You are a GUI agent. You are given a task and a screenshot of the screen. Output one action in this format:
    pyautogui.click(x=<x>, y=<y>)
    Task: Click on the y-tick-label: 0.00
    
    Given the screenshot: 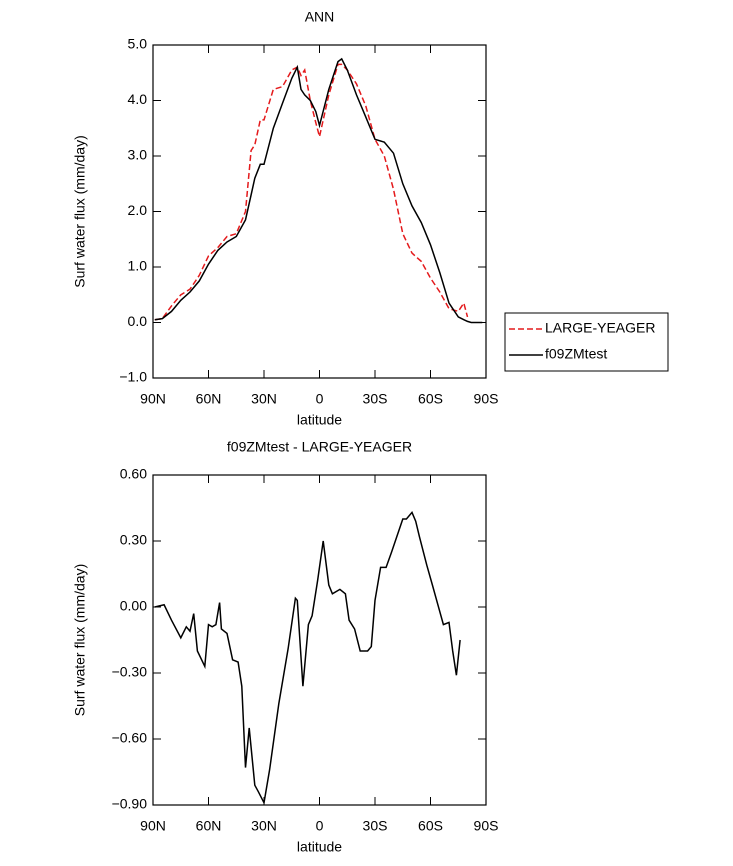 What is the action you would take?
    pyautogui.click(x=133, y=606)
    